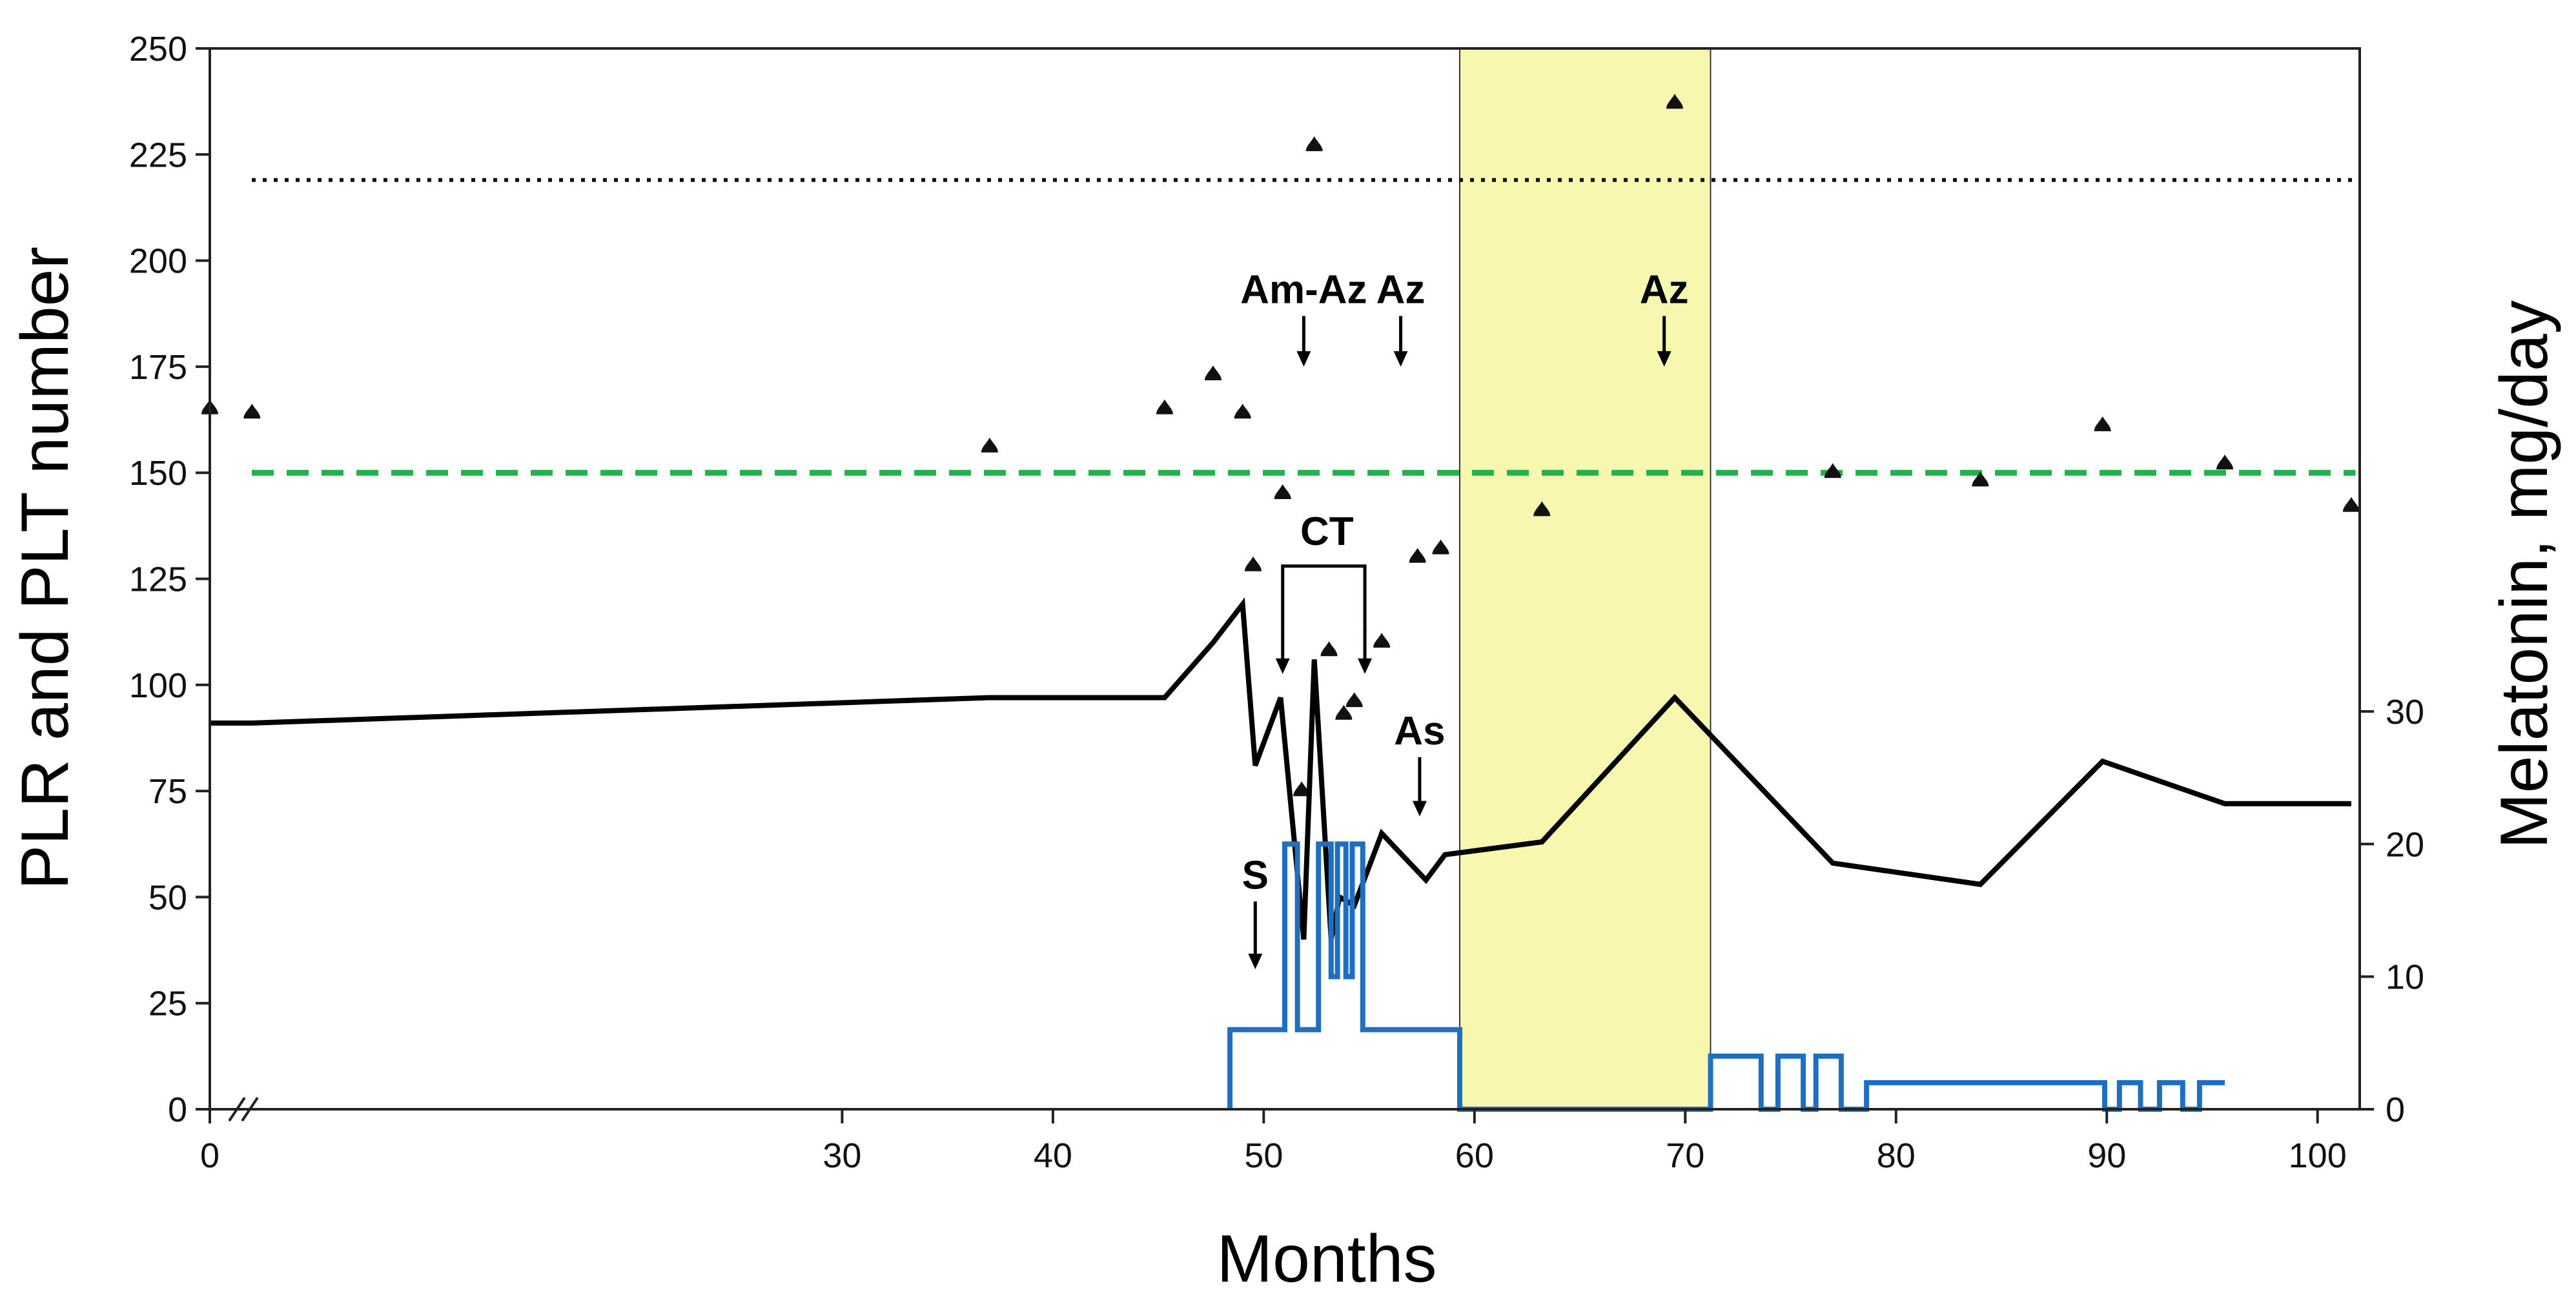  I want to click on melatonin-series-line, so click(1726, 976).